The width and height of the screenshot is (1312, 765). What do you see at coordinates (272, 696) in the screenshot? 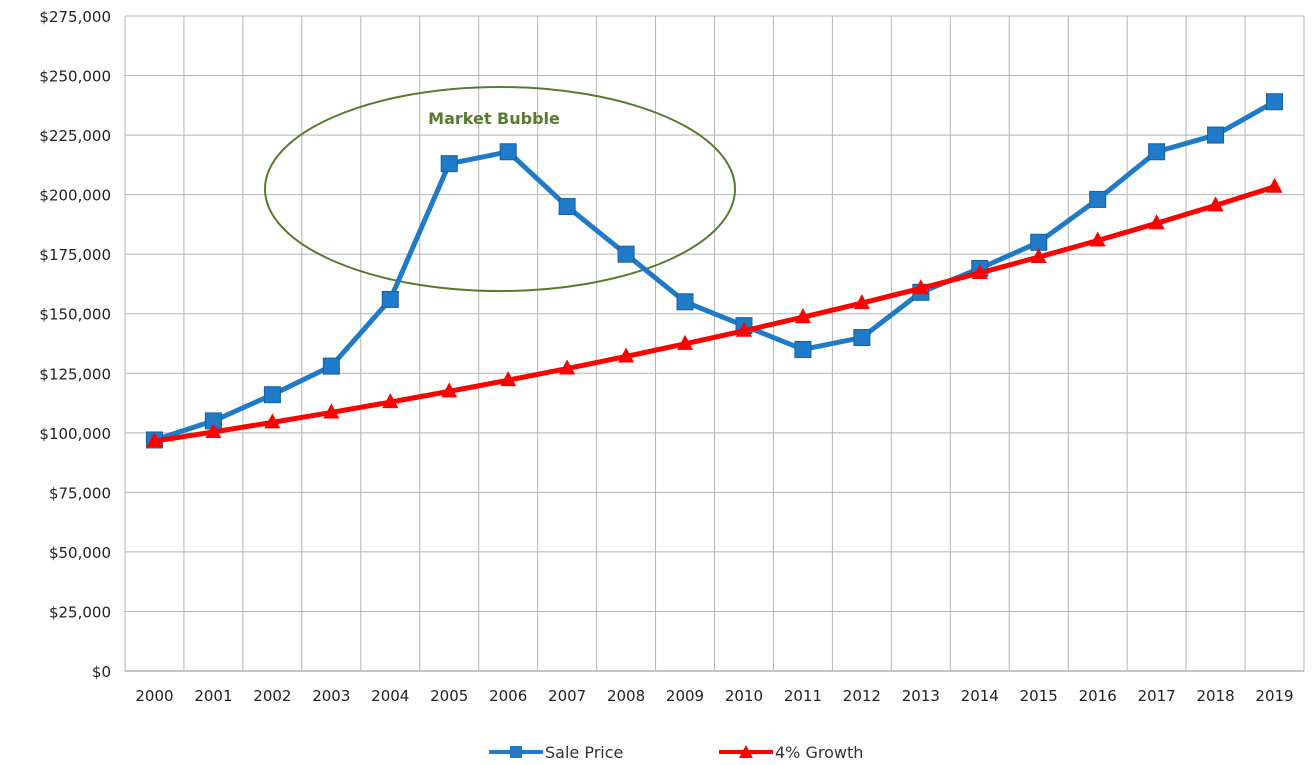
I see `x-tick-label: 2002` at bounding box center [272, 696].